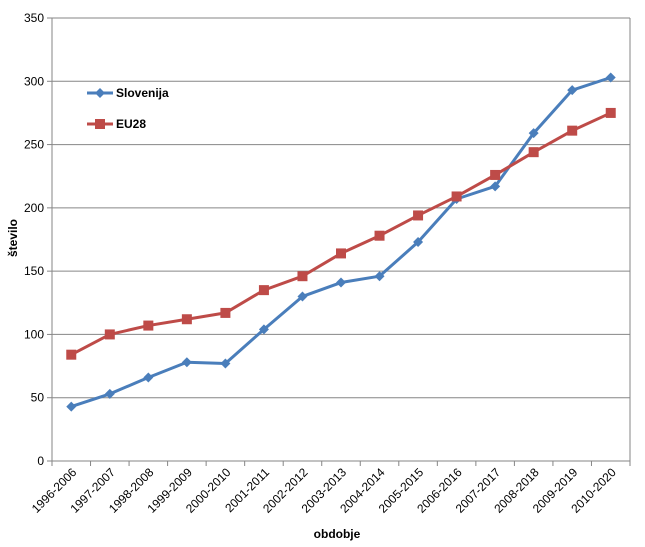 Image resolution: width=645 pixels, height=547 pixels. Describe the element at coordinates (34, 18) in the screenshot. I see `y-tick-label: 350` at that location.